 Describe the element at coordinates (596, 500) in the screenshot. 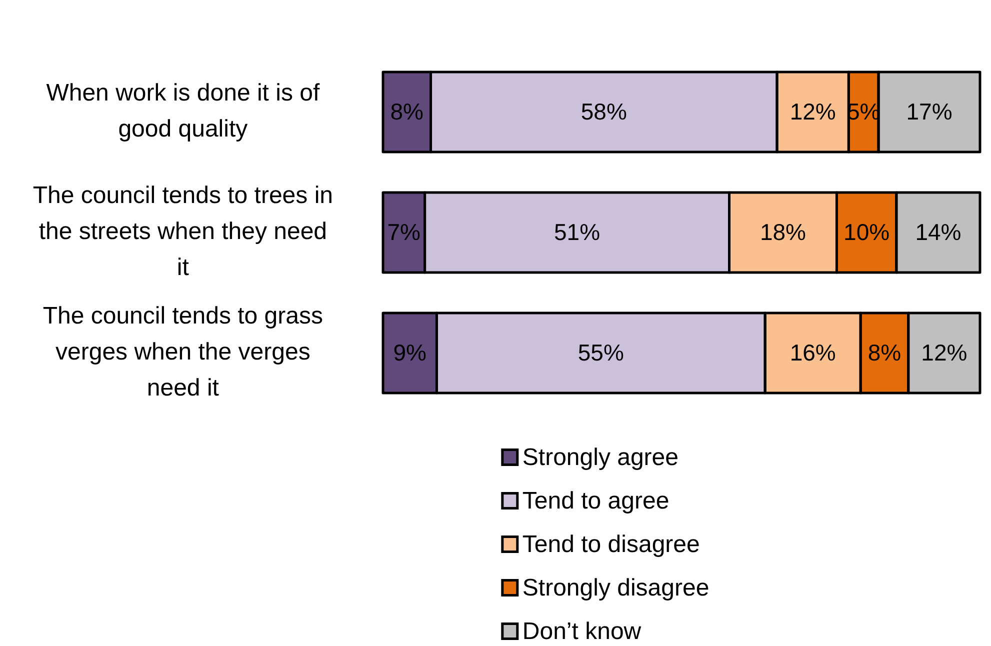

I see `legend-label: Tend to agree` at that location.